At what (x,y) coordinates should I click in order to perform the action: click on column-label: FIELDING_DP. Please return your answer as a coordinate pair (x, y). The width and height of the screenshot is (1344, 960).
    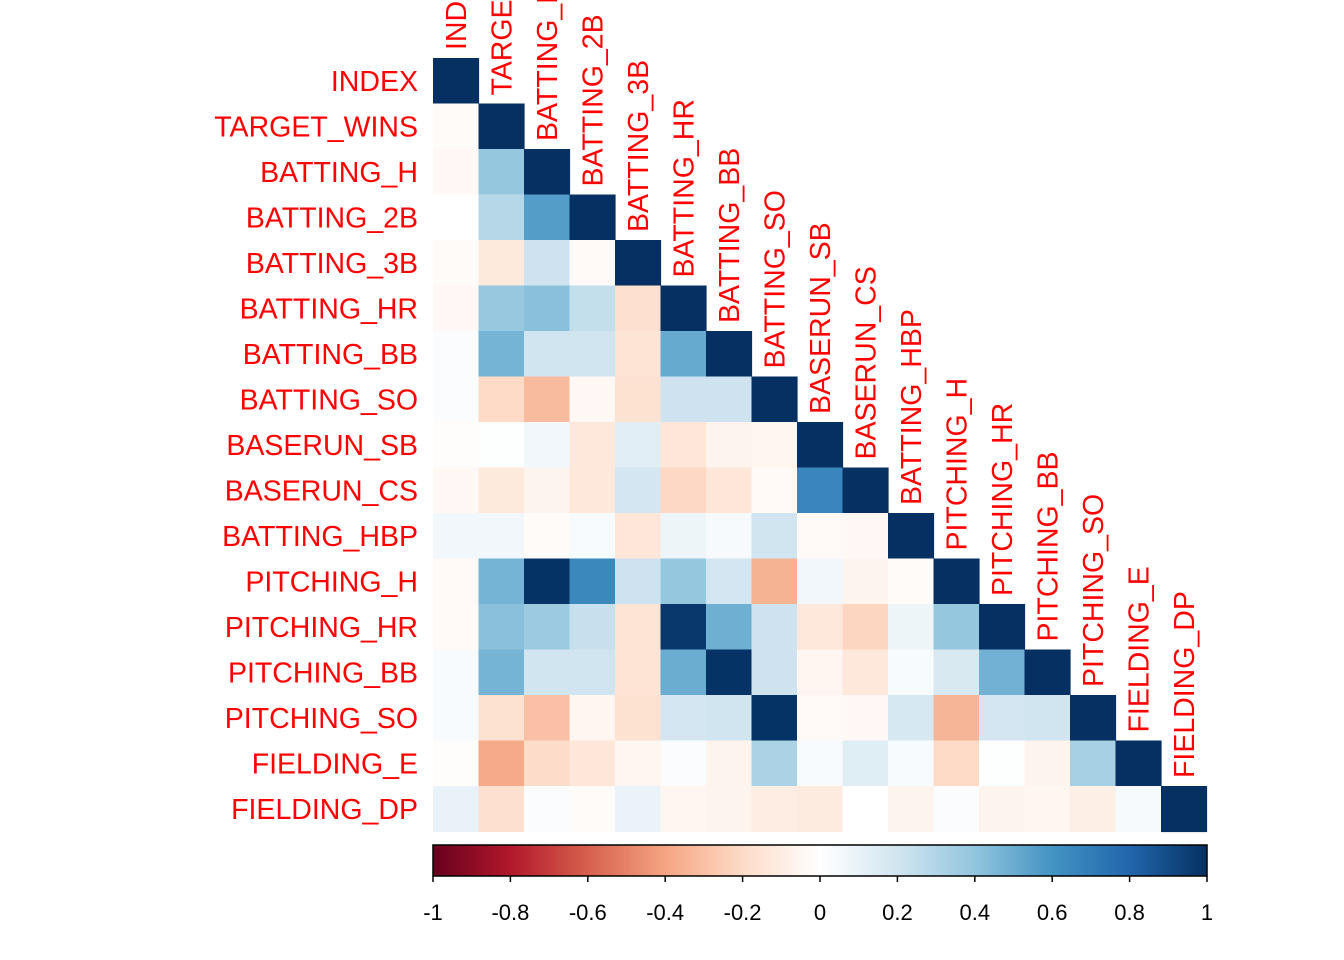
    Looking at the image, I should click on (1185, 684).